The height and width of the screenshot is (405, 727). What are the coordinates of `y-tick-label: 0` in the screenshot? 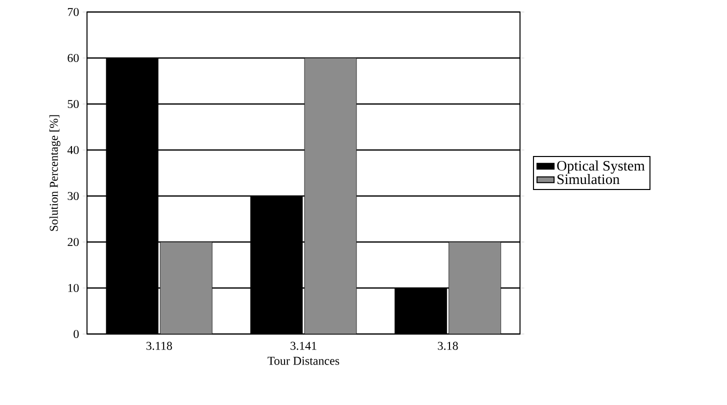 It's located at (76, 334).